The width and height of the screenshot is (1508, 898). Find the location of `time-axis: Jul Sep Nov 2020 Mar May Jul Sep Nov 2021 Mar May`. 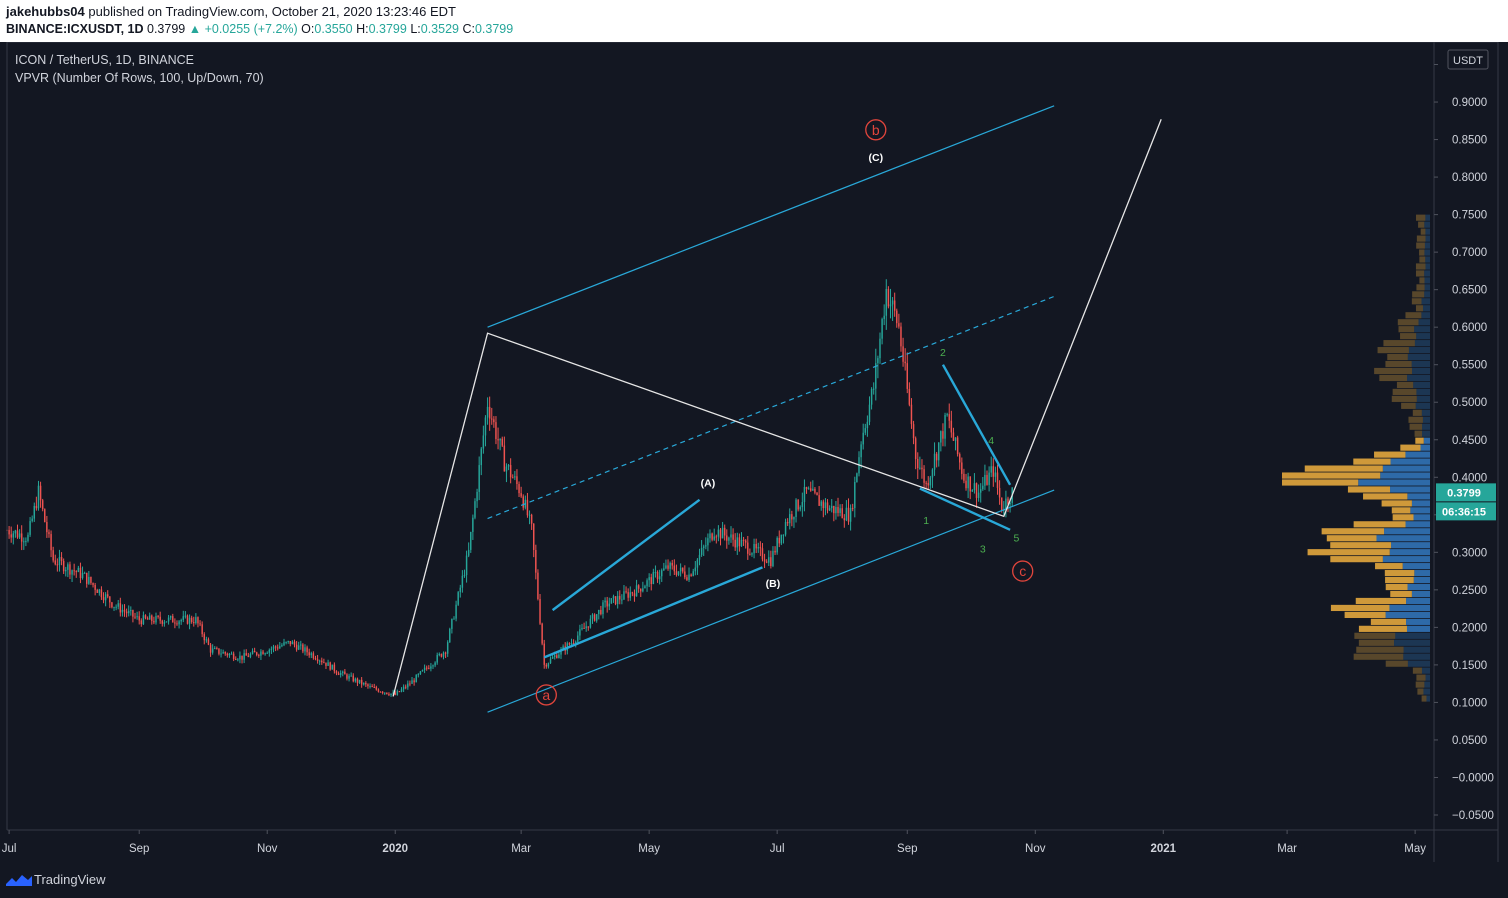

time-axis: Jul Sep Nov 2020 Mar May Jul Sep Nov 2021 Mar May is located at coordinates (714, 842).